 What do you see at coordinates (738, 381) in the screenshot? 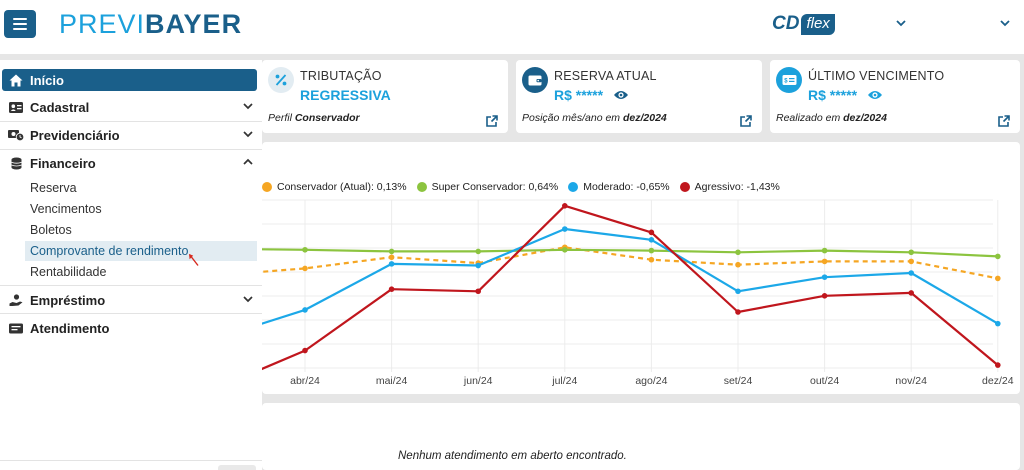
I see `x-tick-label: set/24` at bounding box center [738, 381].